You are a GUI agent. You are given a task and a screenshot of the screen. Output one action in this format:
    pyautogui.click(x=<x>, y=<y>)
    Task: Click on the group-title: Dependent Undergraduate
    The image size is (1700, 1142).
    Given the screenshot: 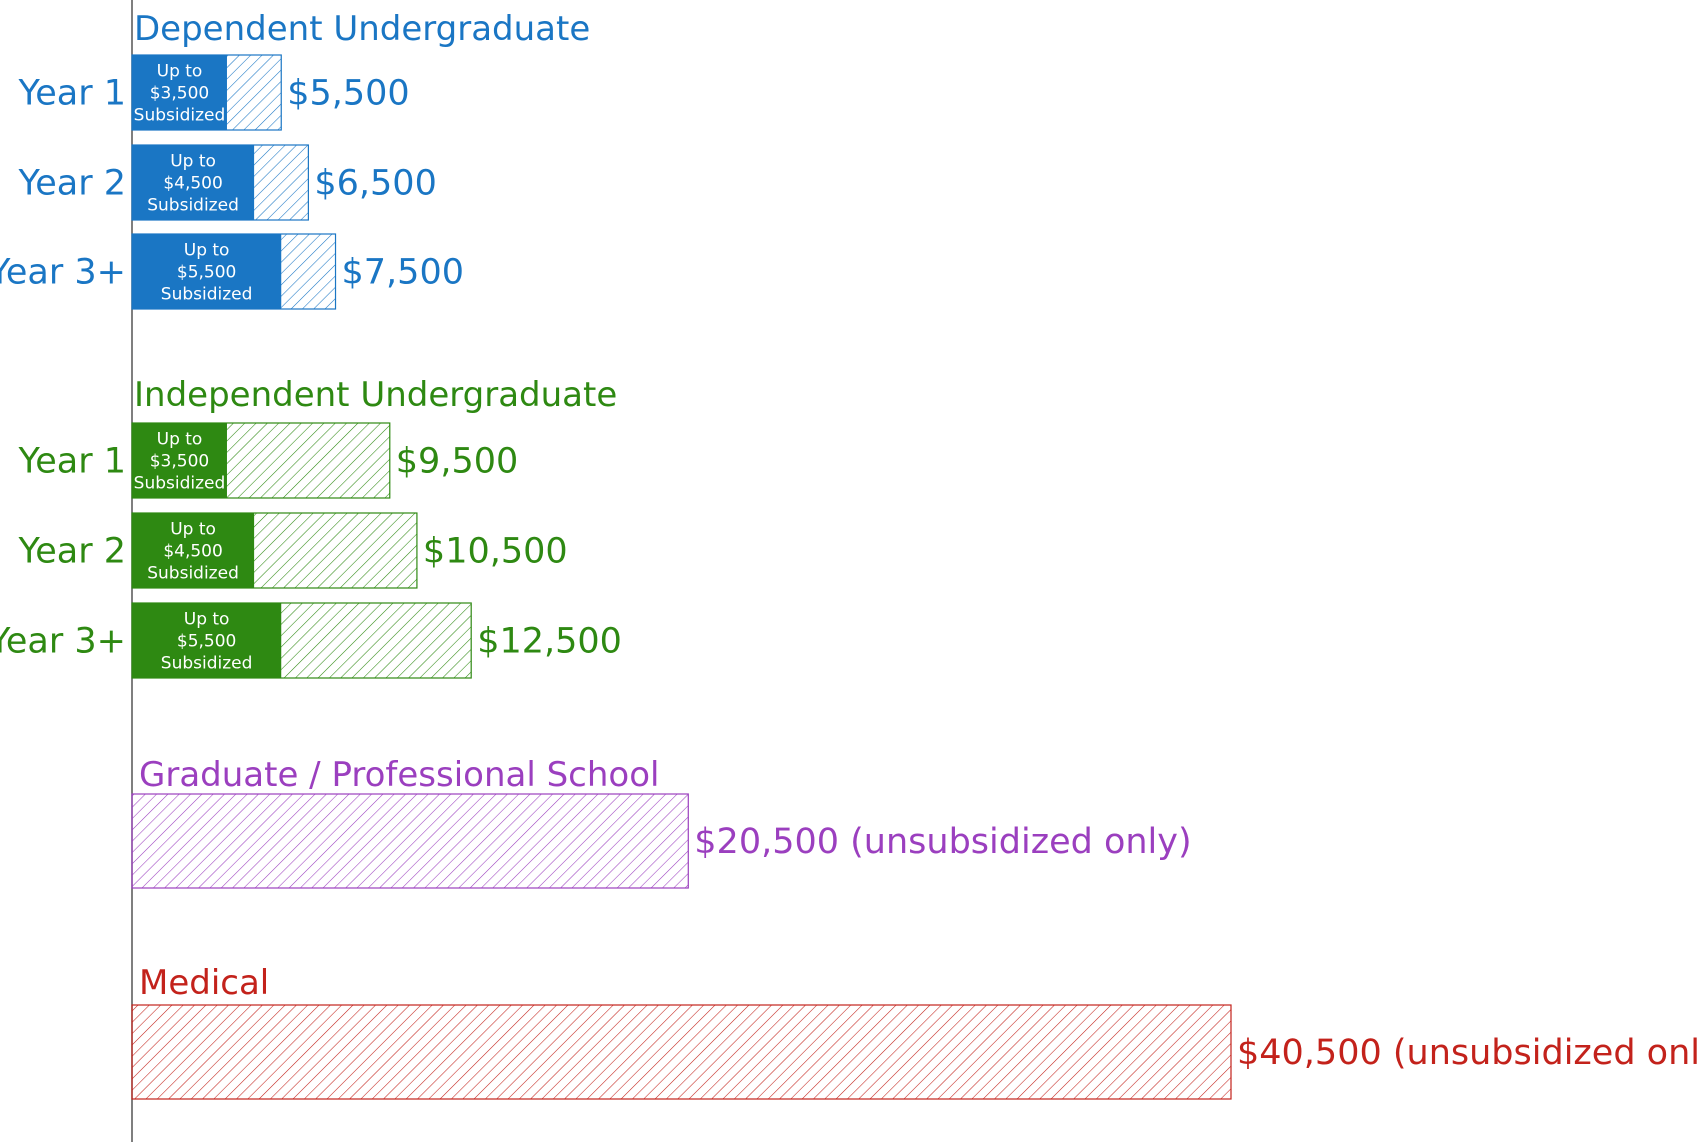 What is the action you would take?
    pyautogui.click(x=362, y=29)
    